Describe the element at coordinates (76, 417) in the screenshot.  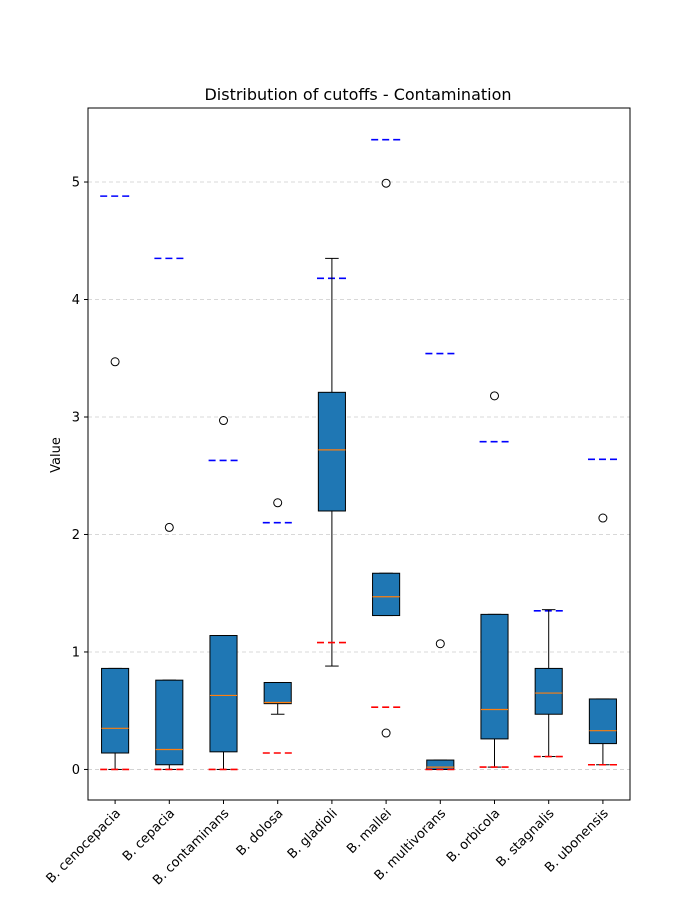
I see `y-tick-label: 3` at that location.